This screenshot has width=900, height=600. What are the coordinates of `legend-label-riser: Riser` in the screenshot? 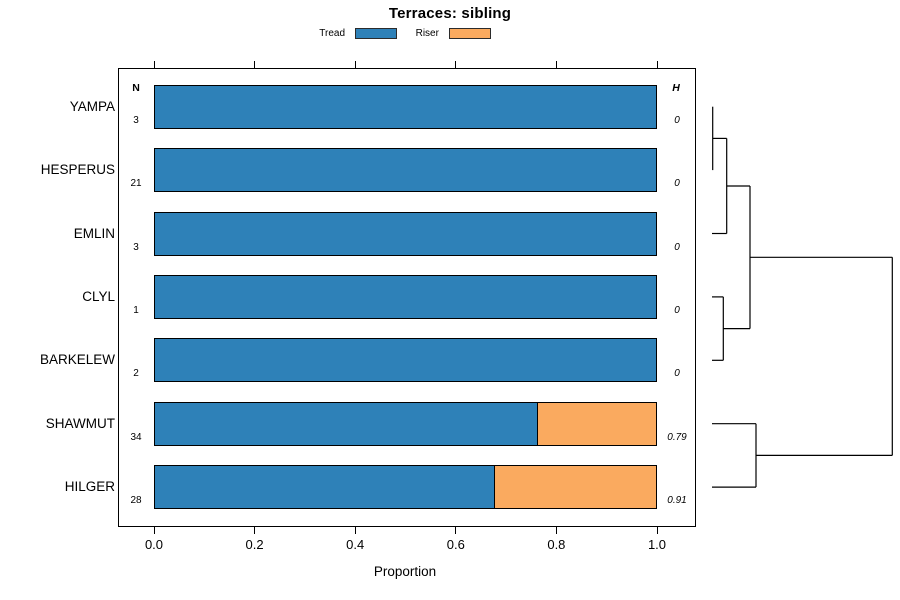 It's located at (427, 33).